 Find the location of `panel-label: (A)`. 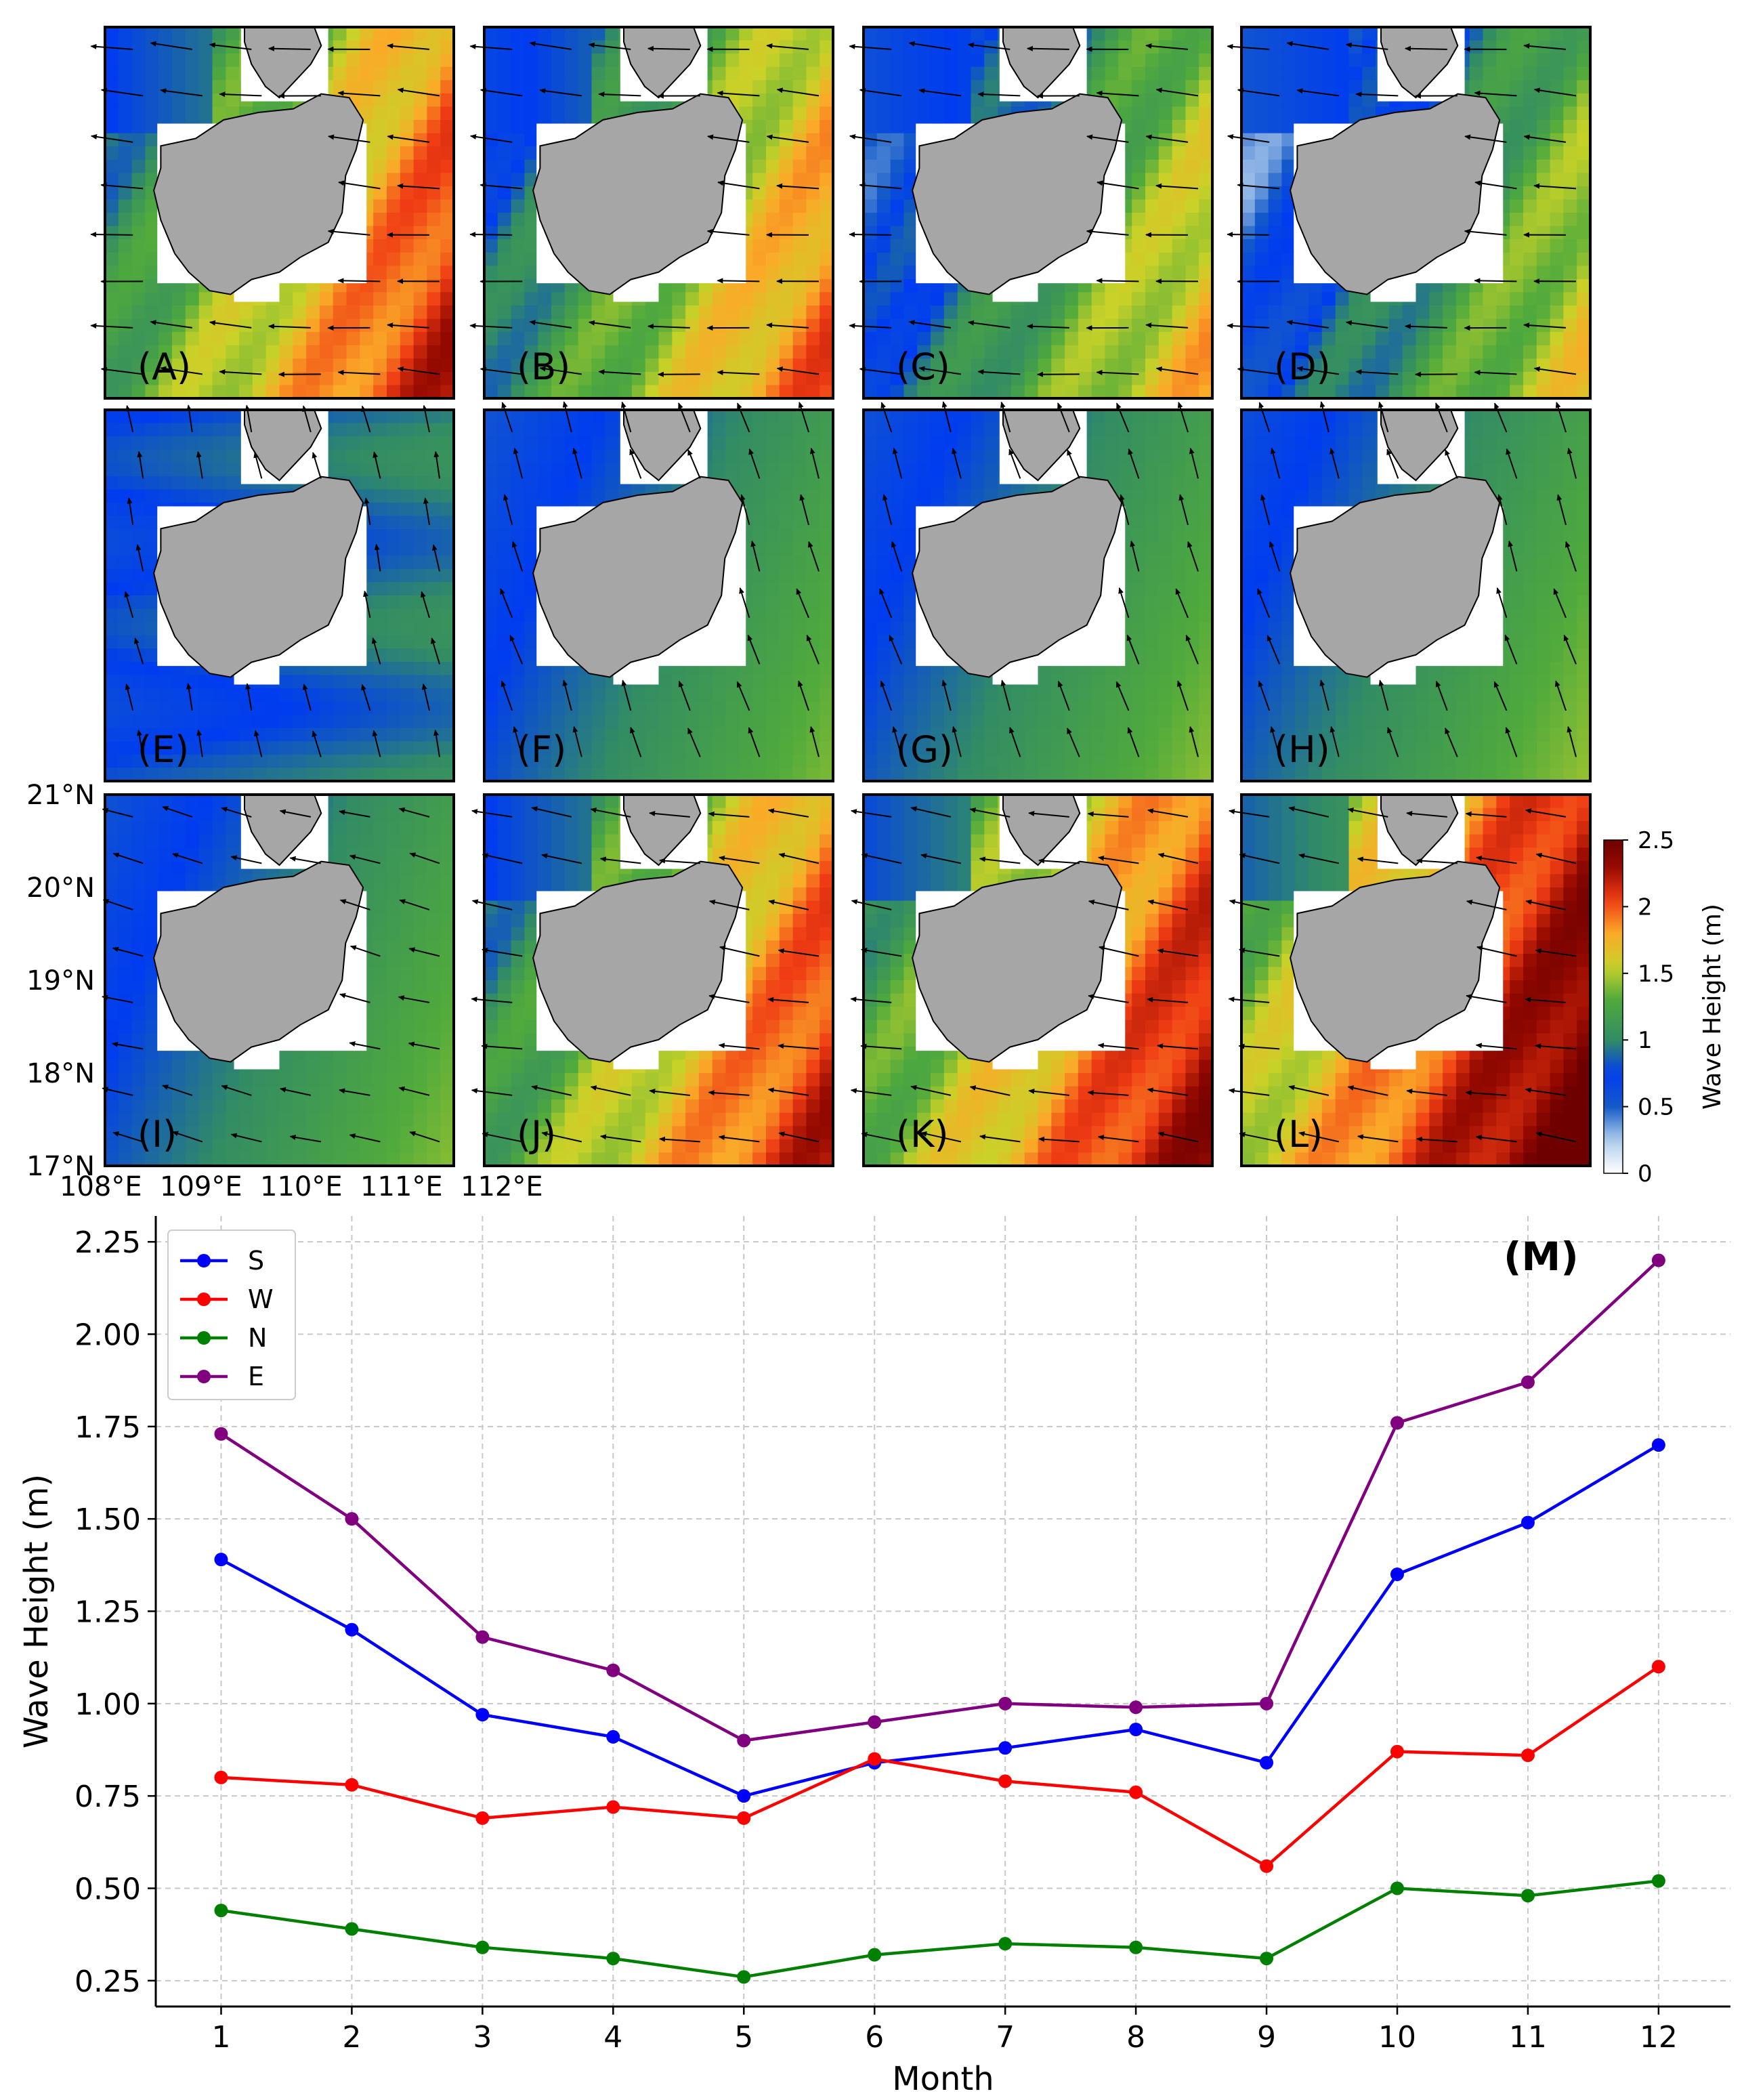

panel-label: (A) is located at coordinates (164, 366).